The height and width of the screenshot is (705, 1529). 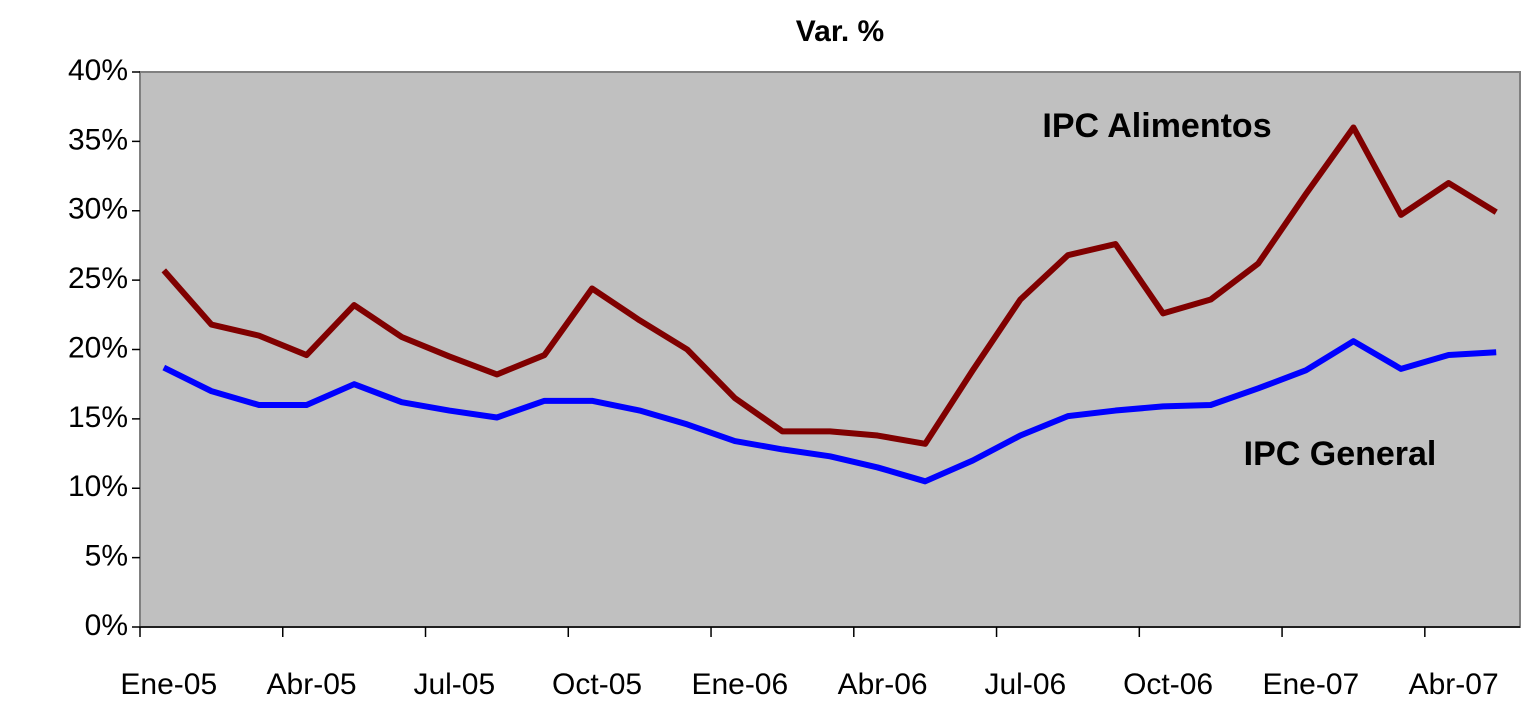 What do you see at coordinates (1454, 684) in the screenshot?
I see `x-tick-label: Abr-07` at bounding box center [1454, 684].